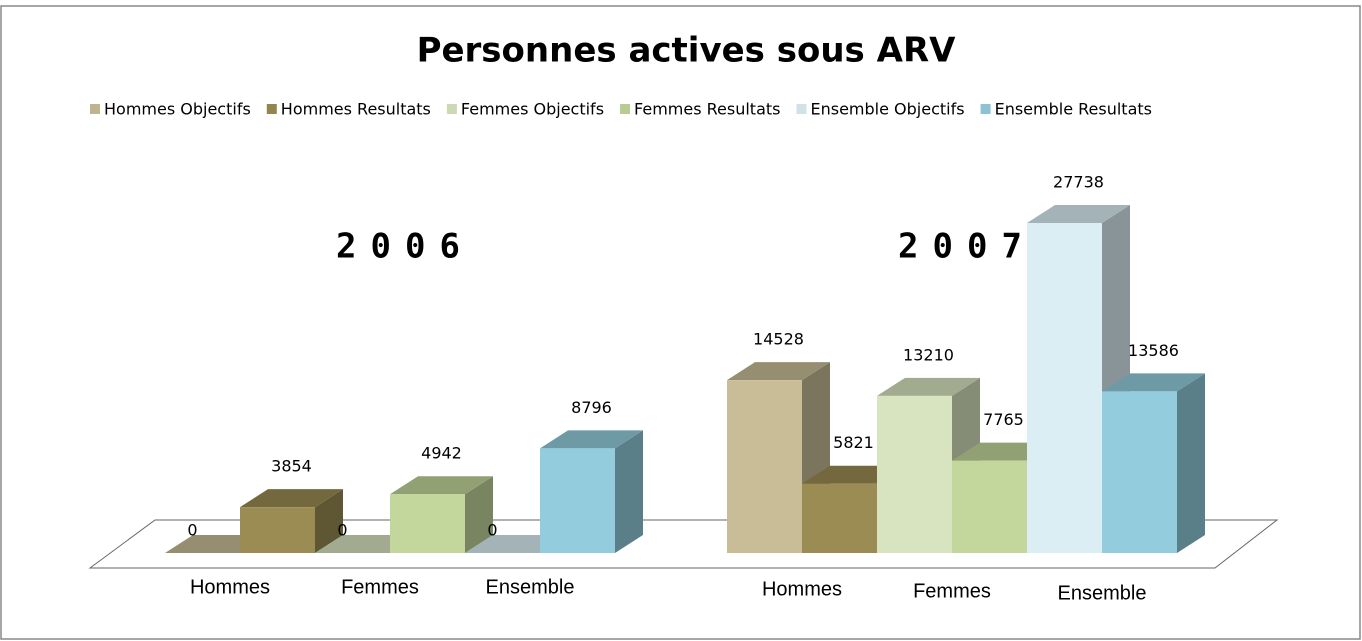 This screenshot has width=1362, height=641. What do you see at coordinates (356, 109) in the screenshot?
I see `legend-label: Hommes Resultats` at bounding box center [356, 109].